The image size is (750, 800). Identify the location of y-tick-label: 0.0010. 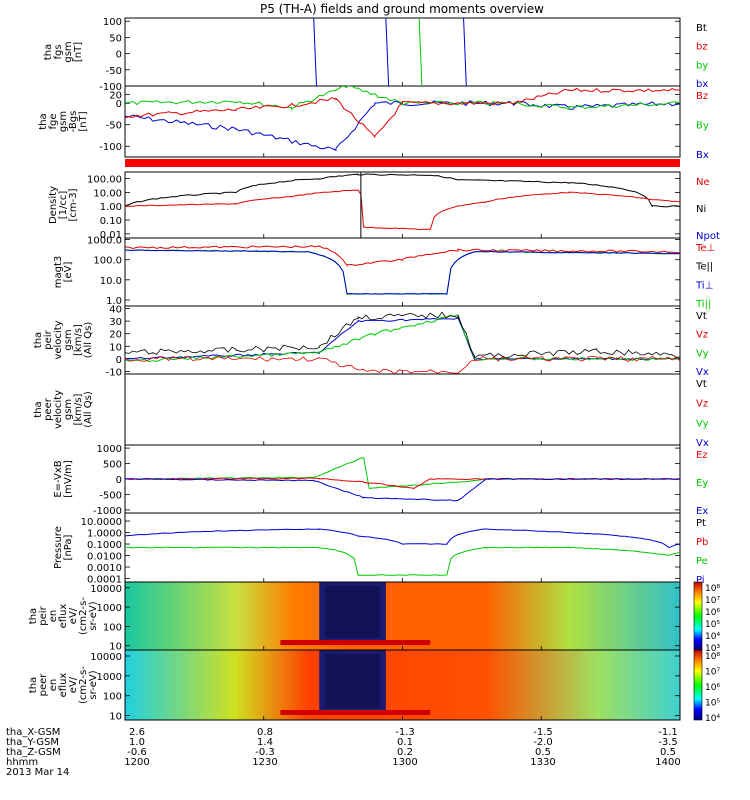
(104, 568).